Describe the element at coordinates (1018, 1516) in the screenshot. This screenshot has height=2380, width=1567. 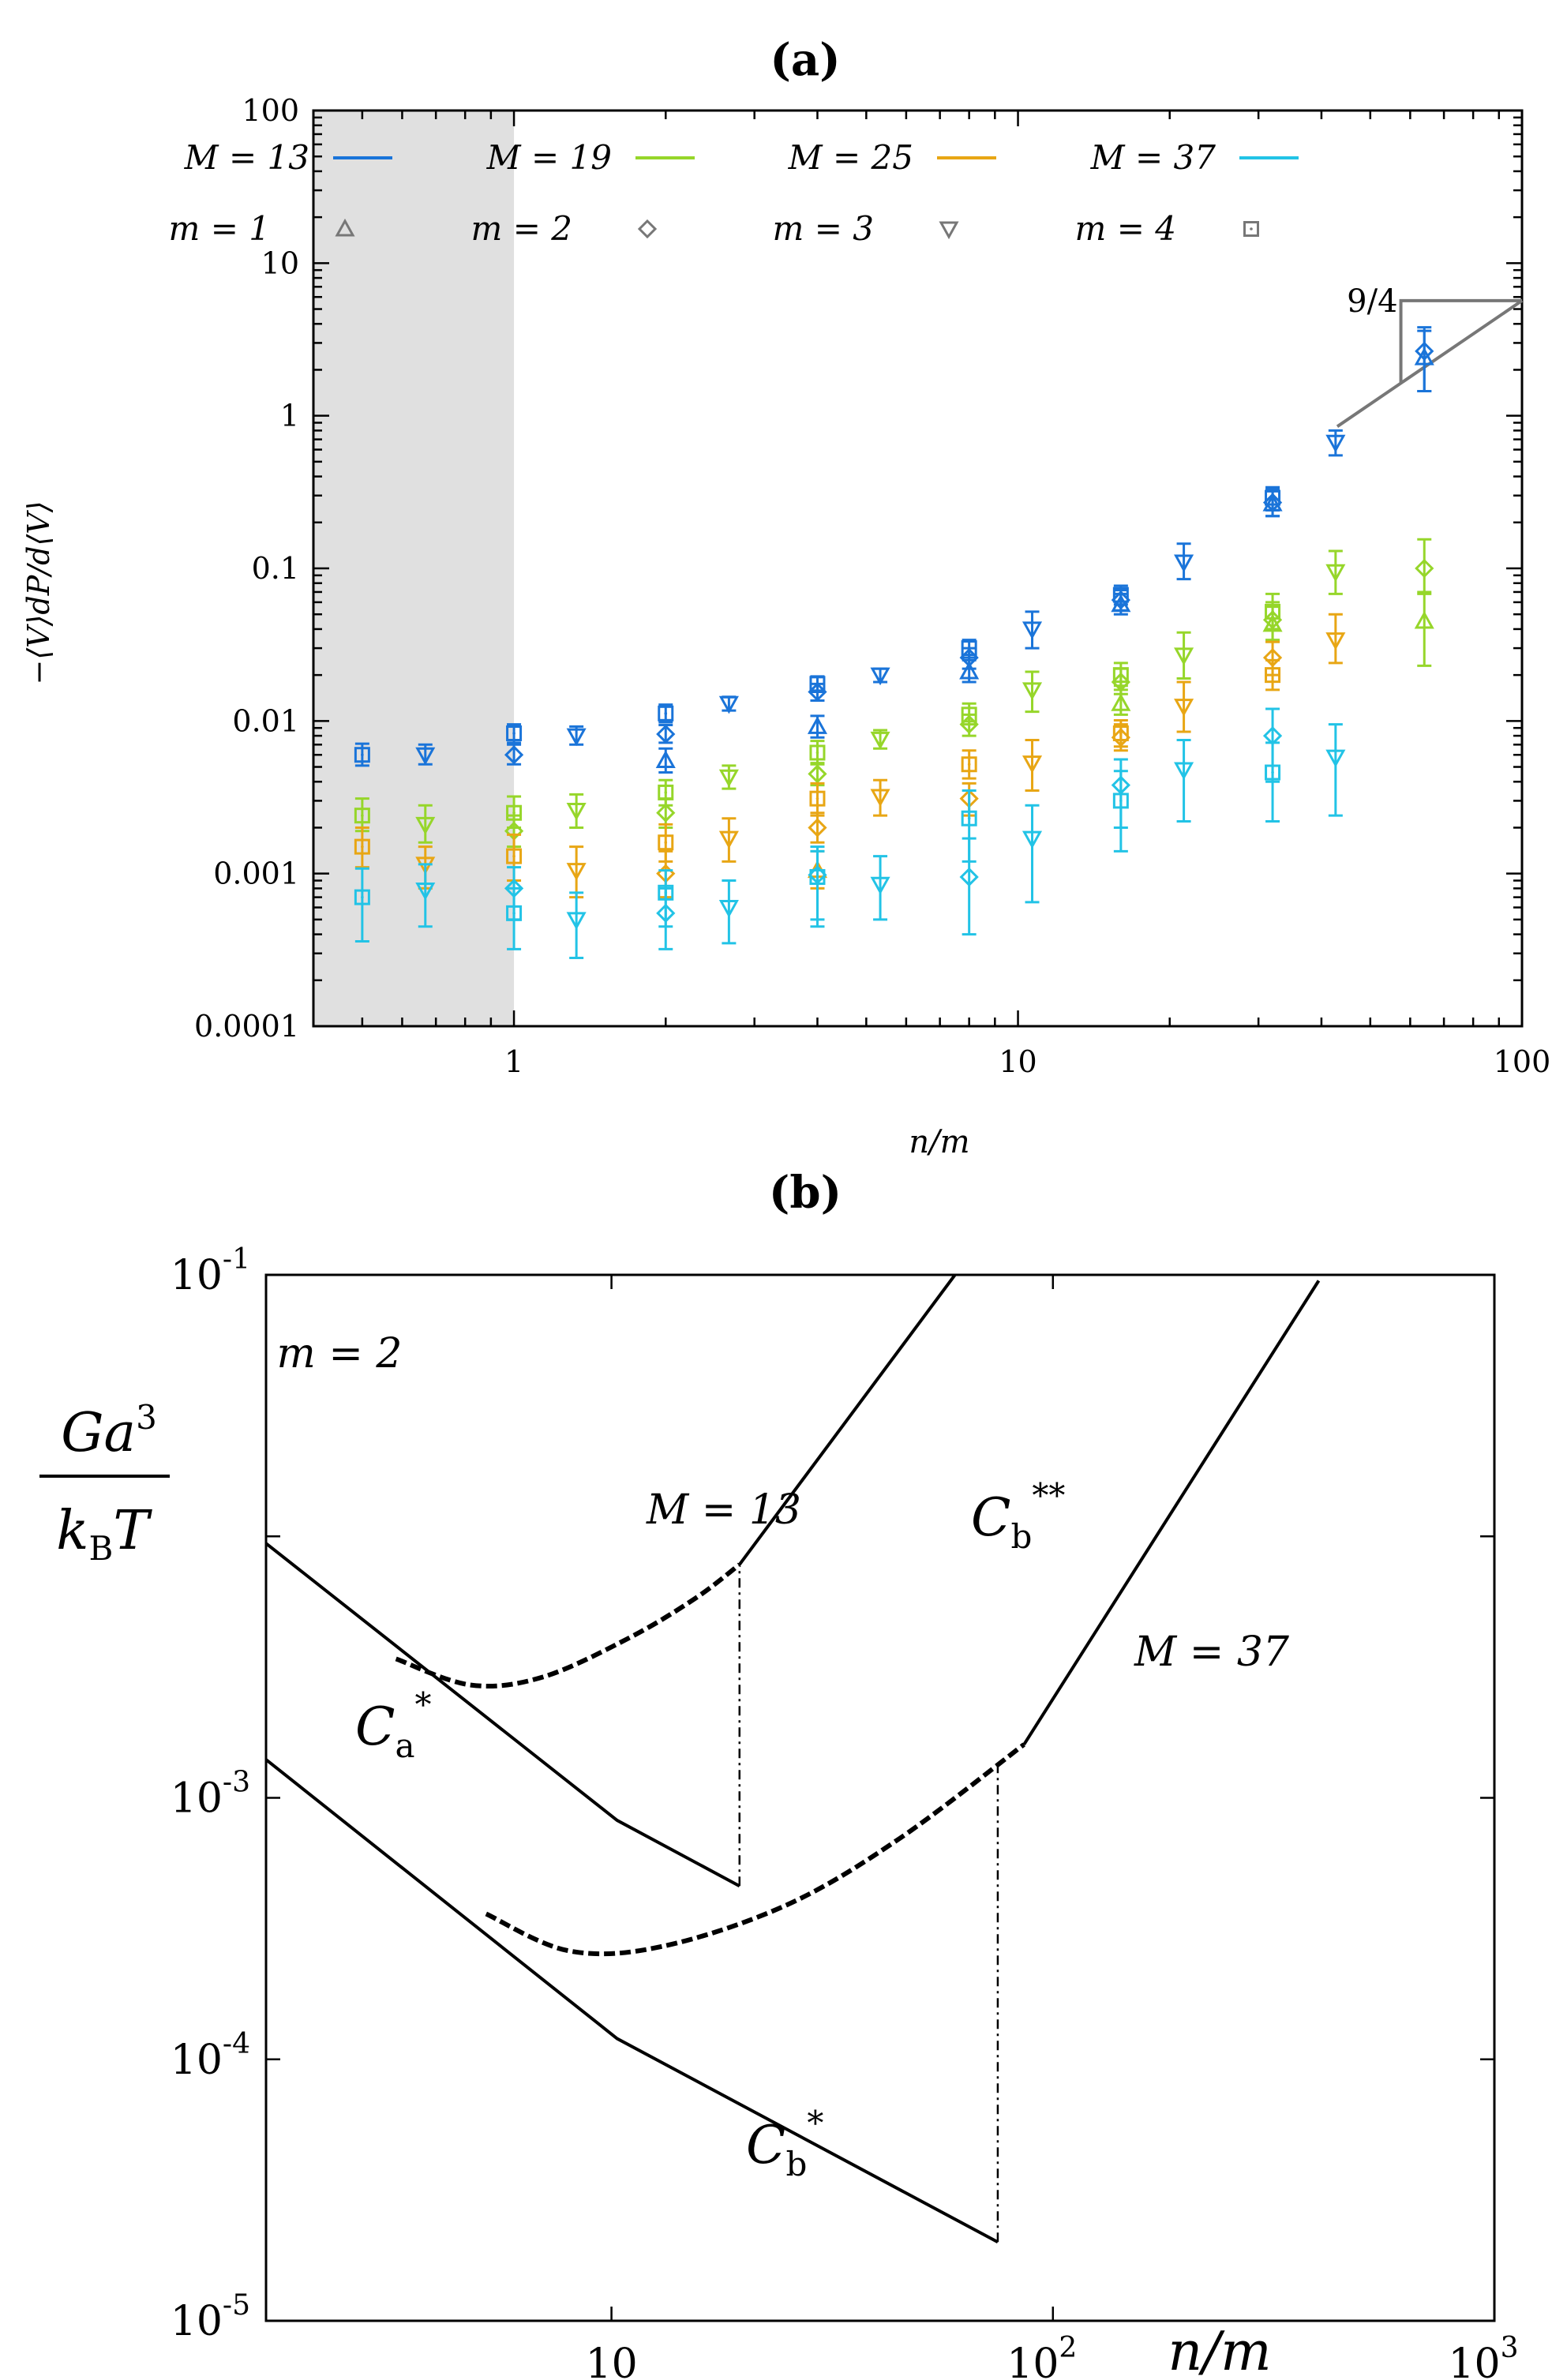
I see `panel-b-Cb-double-star-label: Cb**` at that location.